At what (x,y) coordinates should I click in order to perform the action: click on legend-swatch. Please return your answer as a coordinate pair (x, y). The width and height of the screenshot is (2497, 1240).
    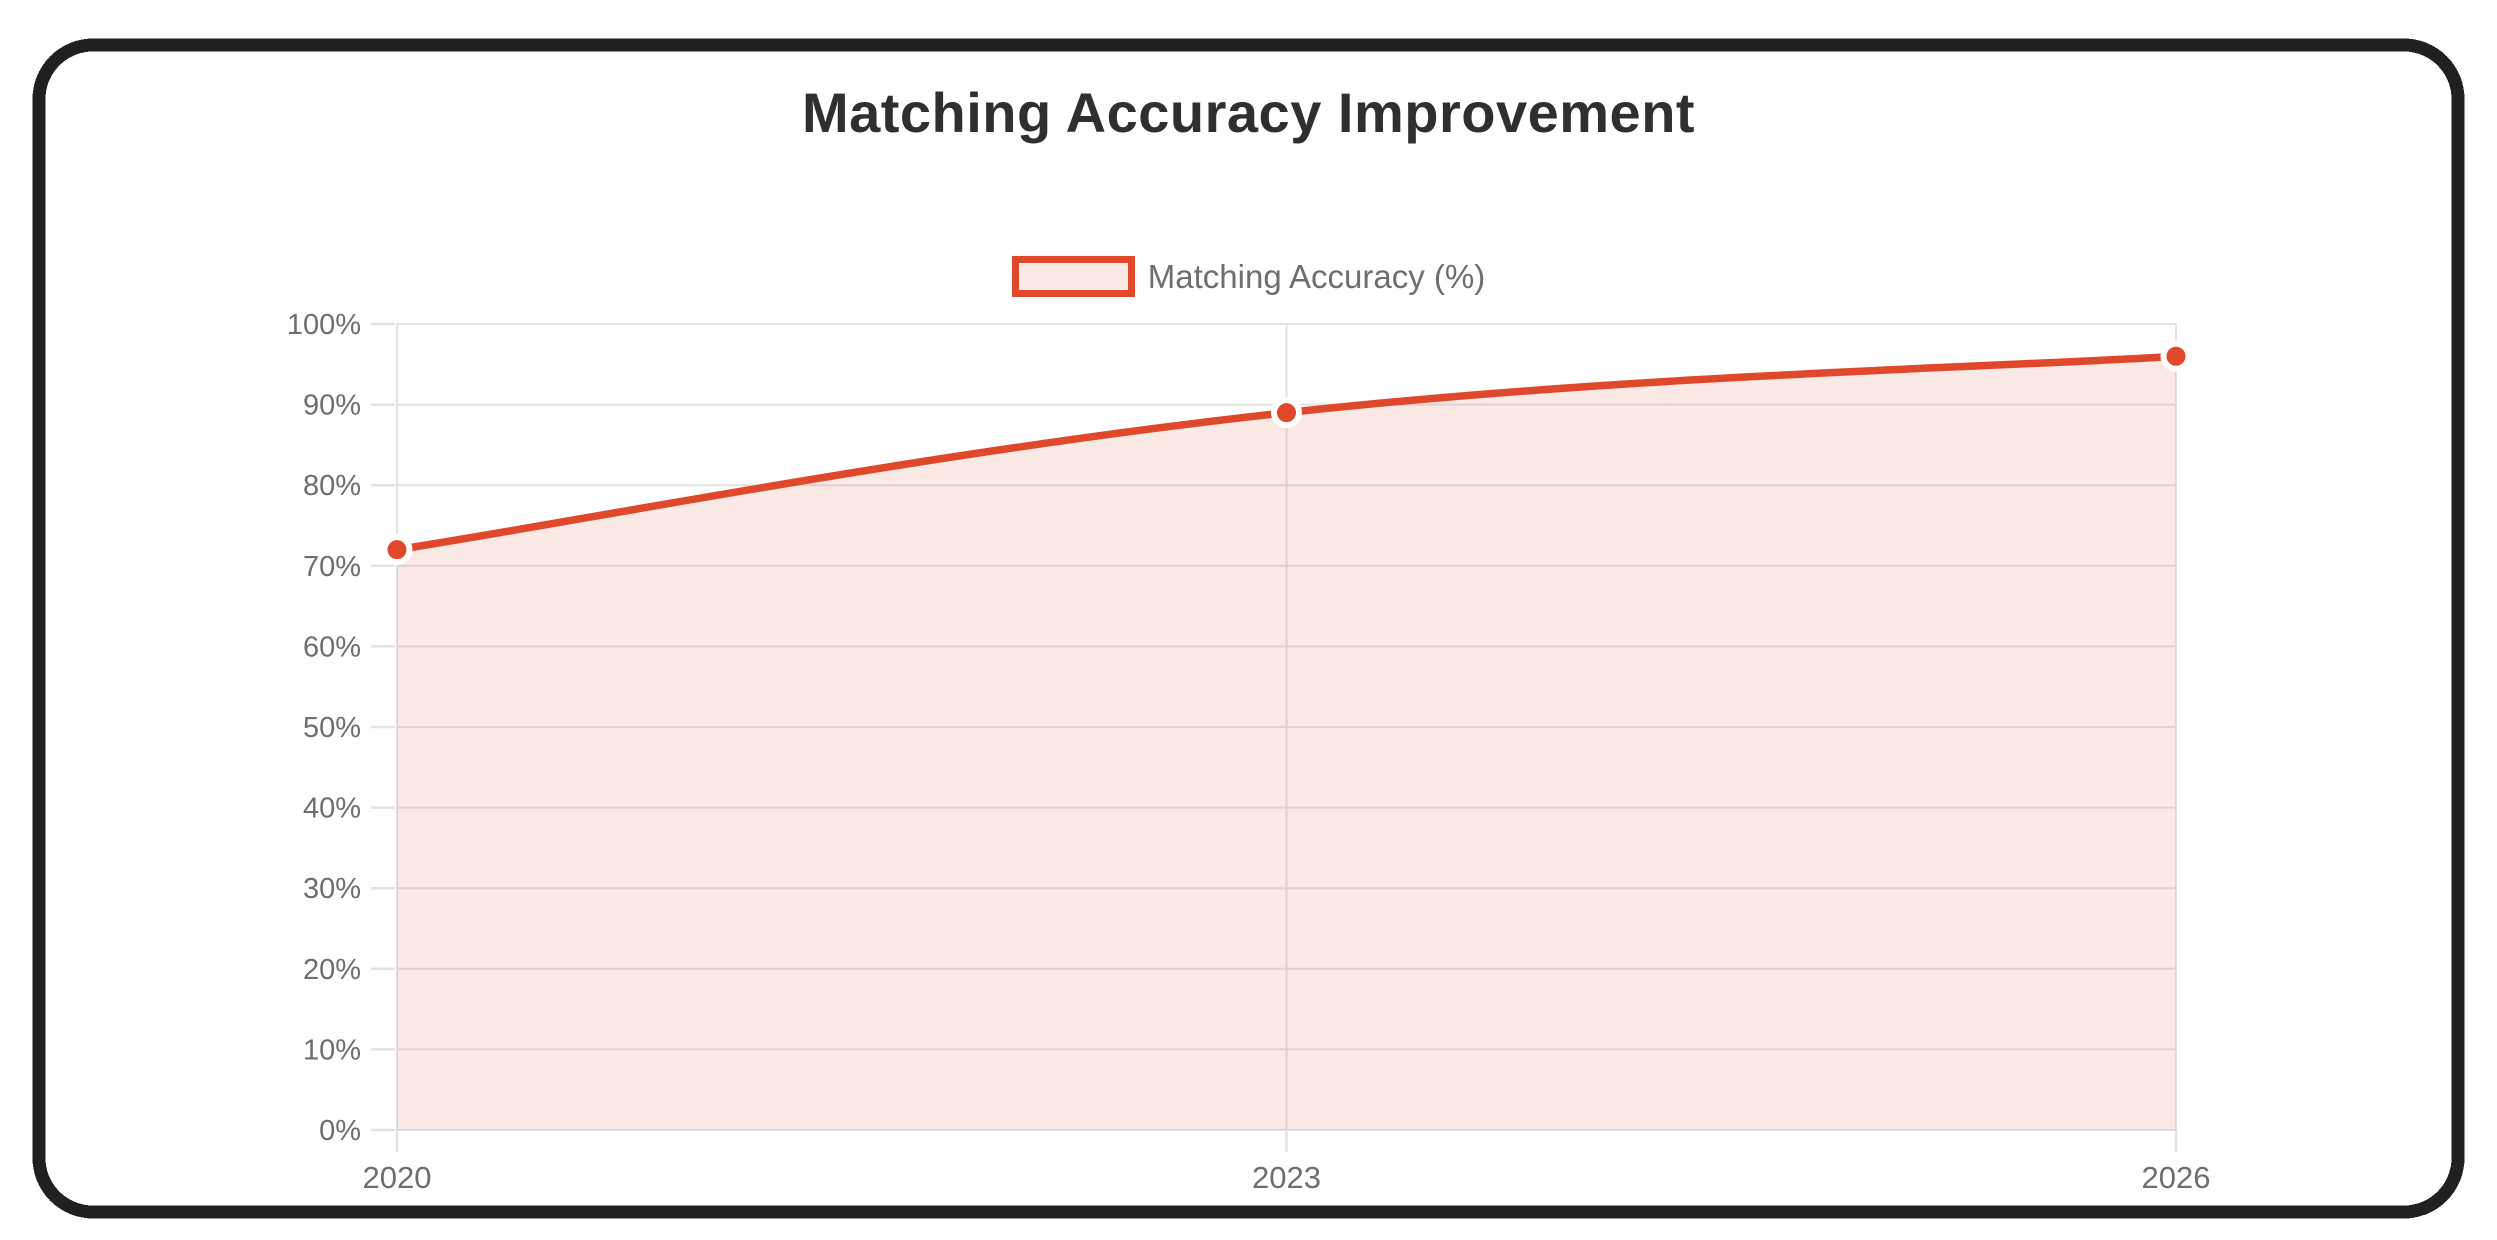
    Looking at the image, I should click on (1073, 276).